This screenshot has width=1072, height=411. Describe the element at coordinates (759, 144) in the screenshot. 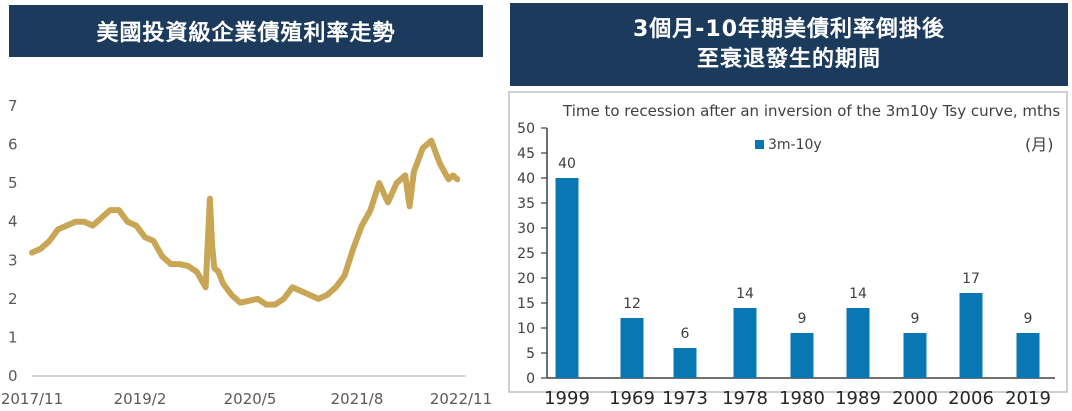

I see `legend-swatch` at that location.